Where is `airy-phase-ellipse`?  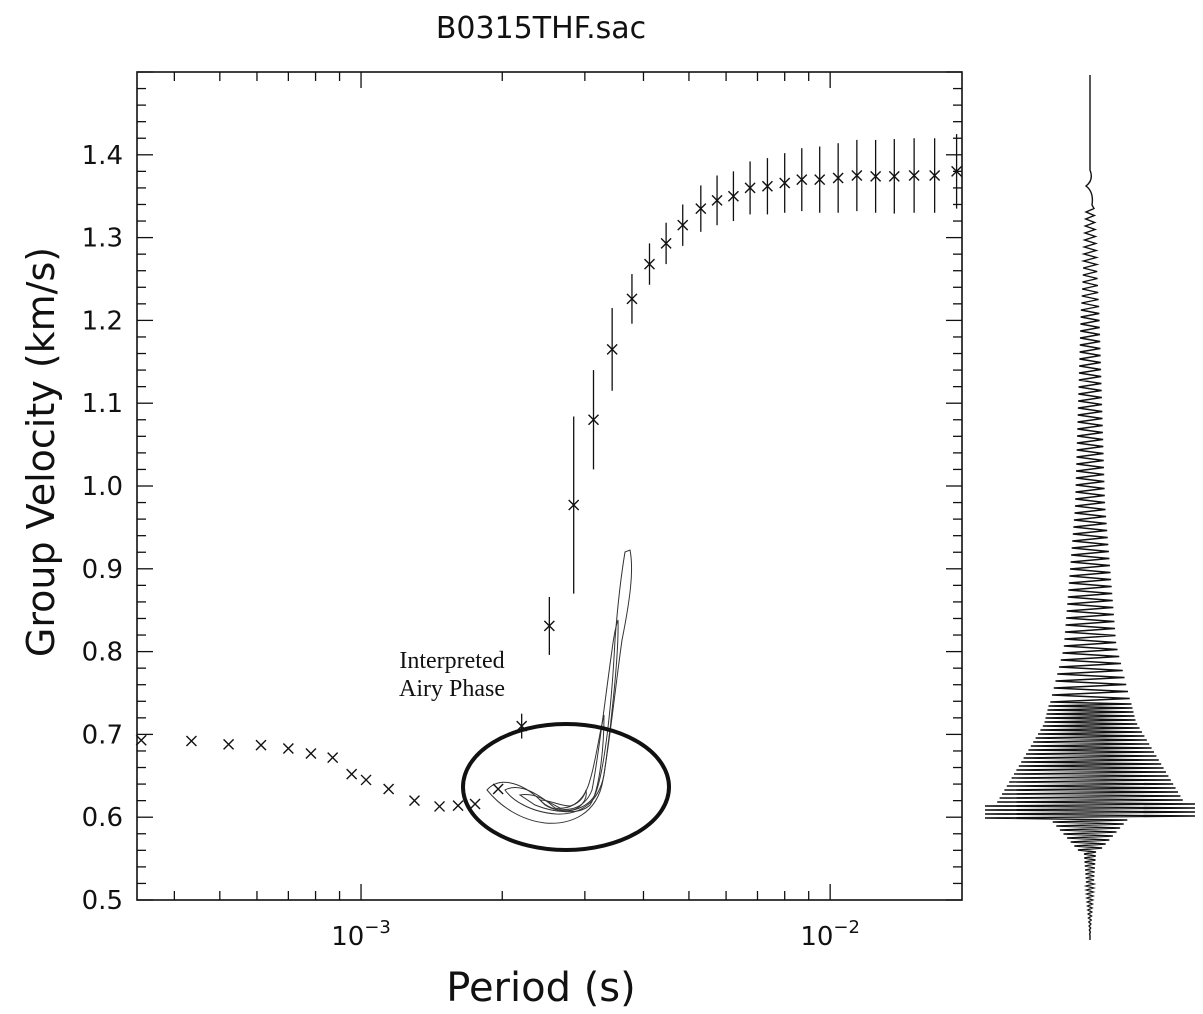 airy-phase-ellipse is located at coordinates (566, 787).